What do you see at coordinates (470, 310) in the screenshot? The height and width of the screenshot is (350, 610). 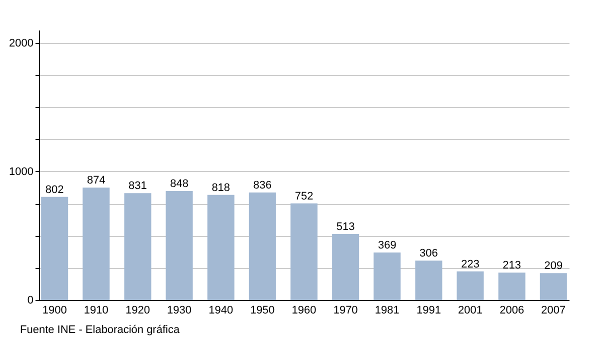 I see `x-tick-label: 2001` at bounding box center [470, 310].